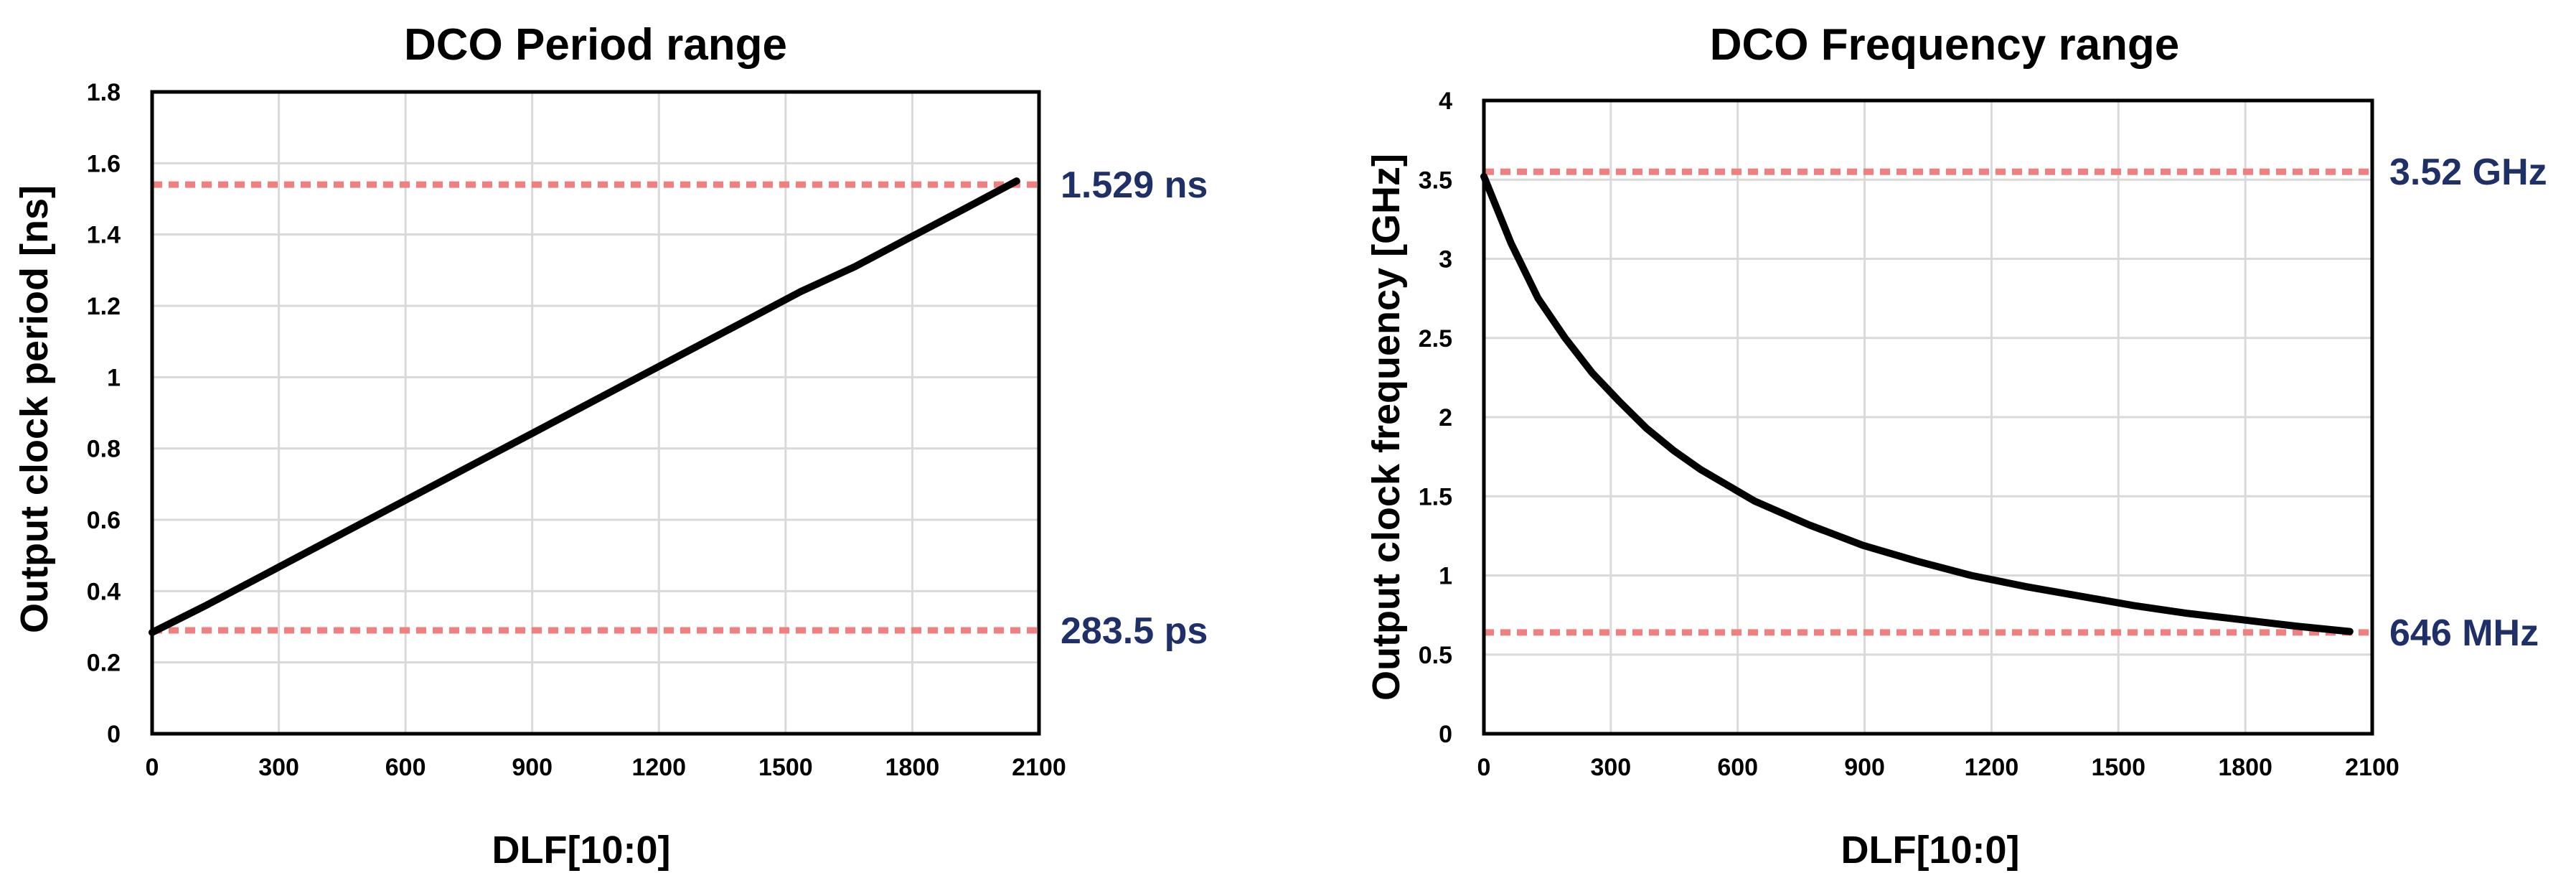 This screenshot has width=2576, height=896. I want to click on period-chart-y-axis-title: Output clock period [ns], so click(34, 409).